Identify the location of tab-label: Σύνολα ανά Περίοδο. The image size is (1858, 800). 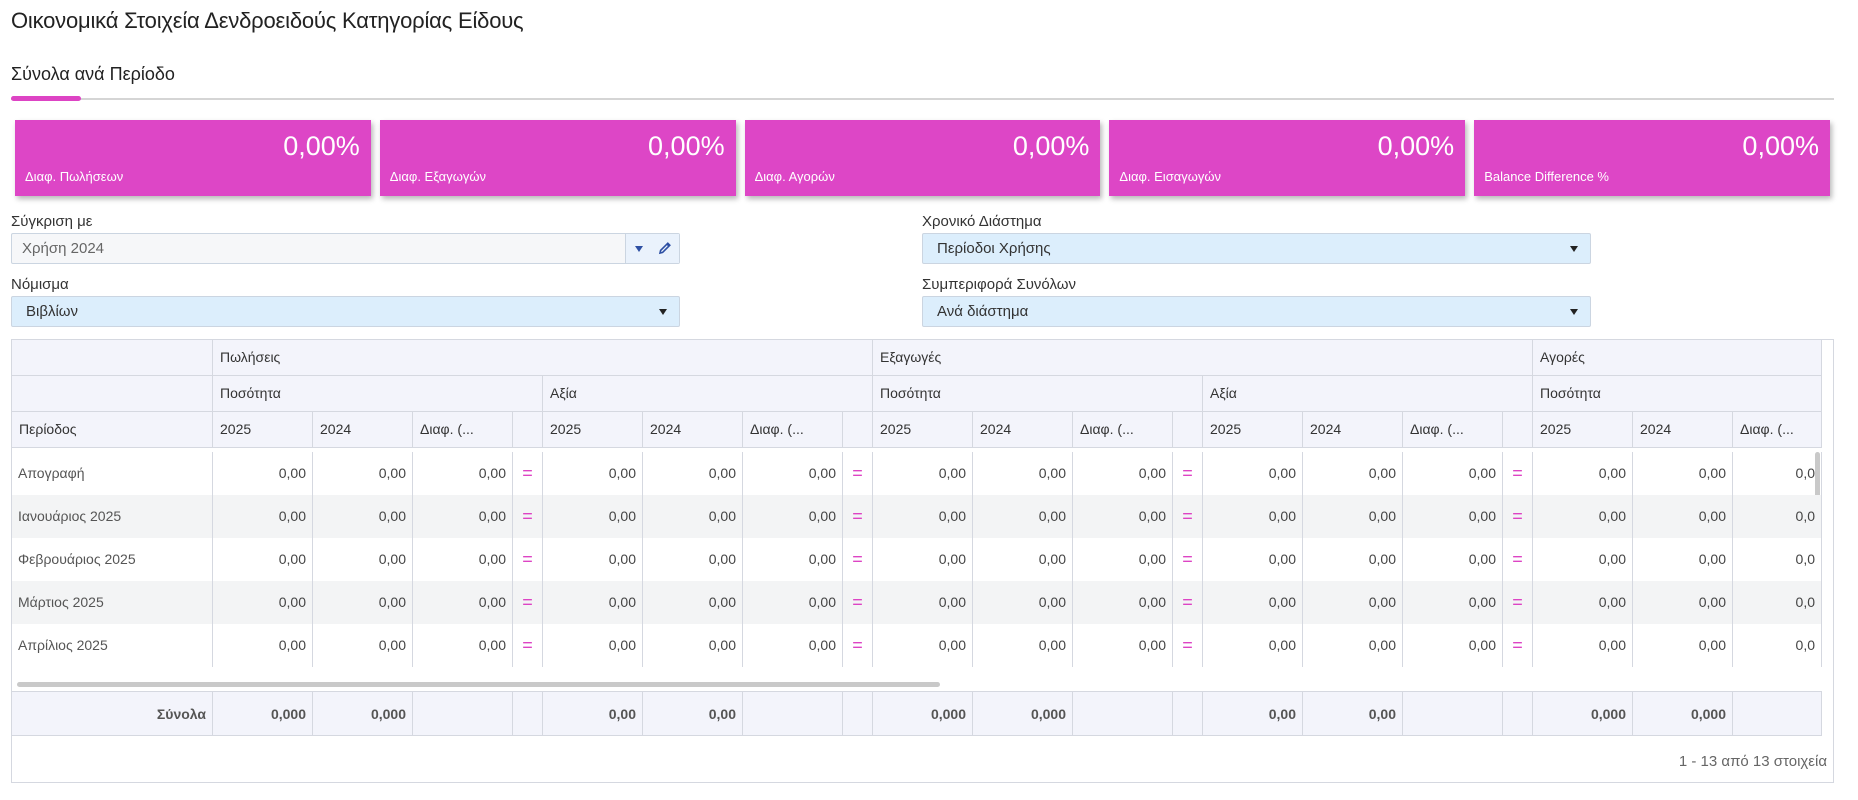
(93, 74).